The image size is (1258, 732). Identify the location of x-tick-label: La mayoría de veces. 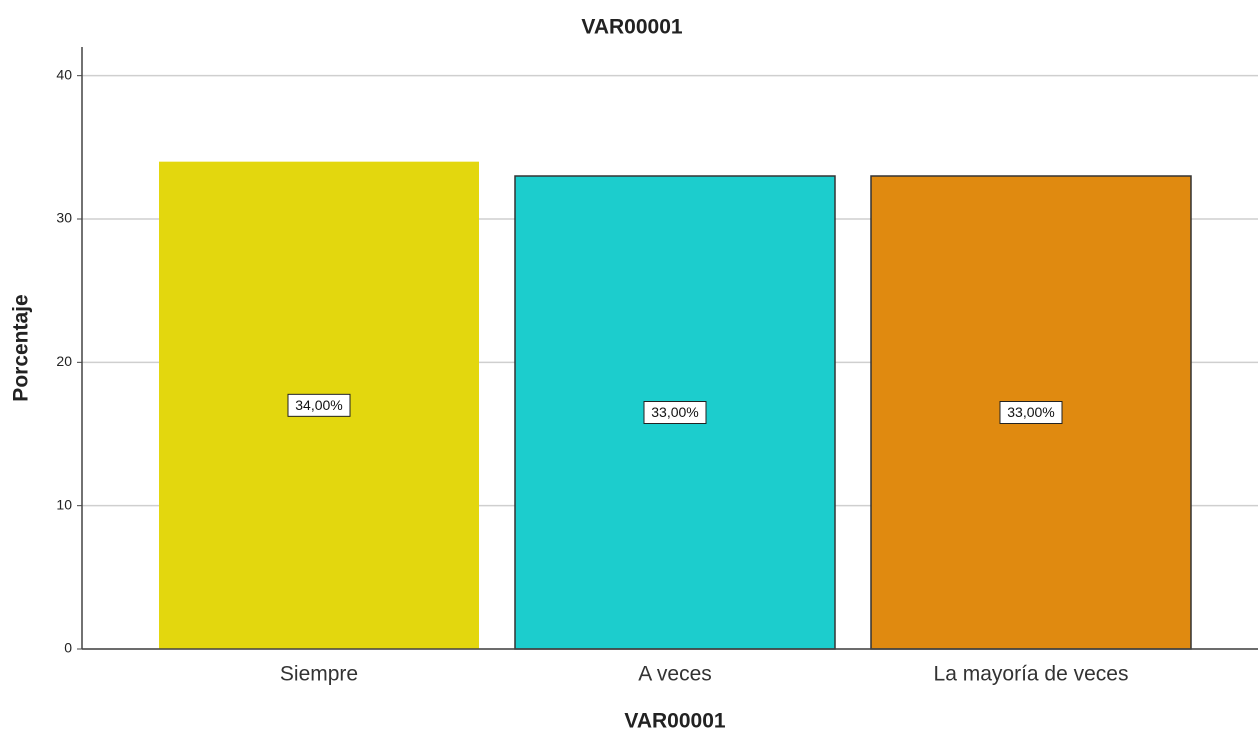
(1031, 674).